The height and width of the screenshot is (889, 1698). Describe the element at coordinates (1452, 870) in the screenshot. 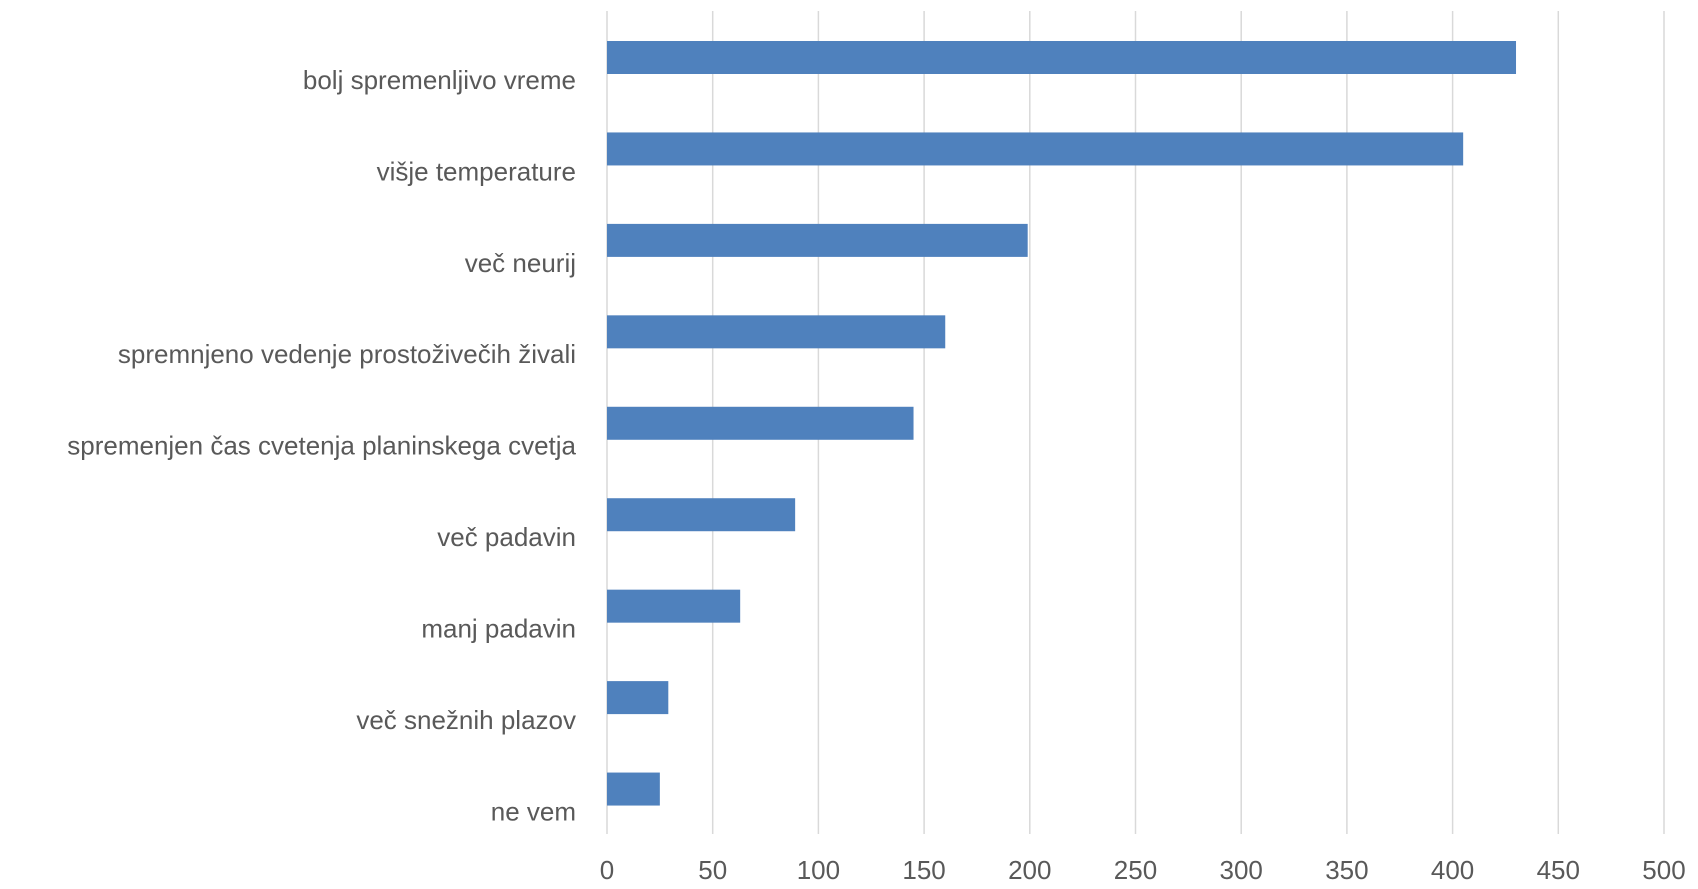

I see `x-tick-label: 400` at that location.